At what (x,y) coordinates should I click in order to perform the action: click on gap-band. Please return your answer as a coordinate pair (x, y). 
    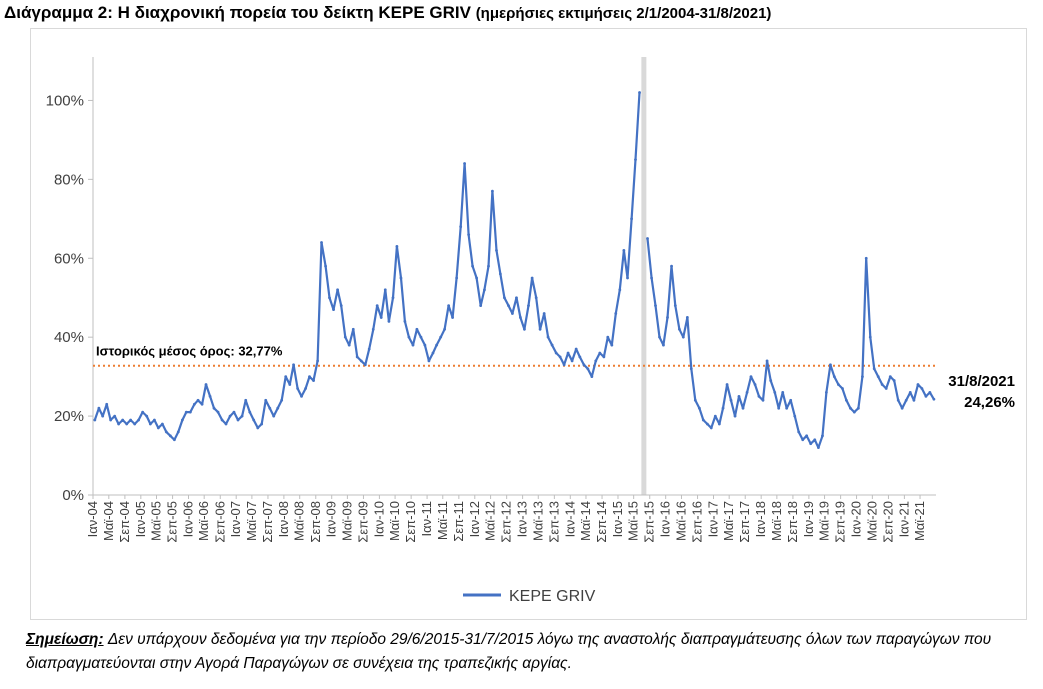
    Looking at the image, I should click on (644, 276).